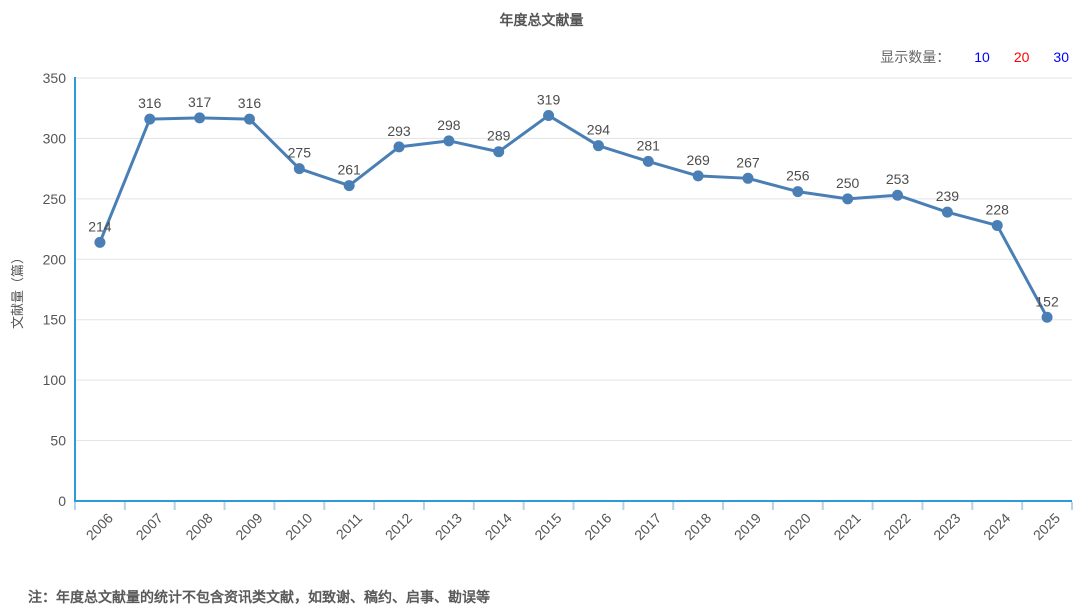 The image size is (1083, 614). I want to click on data-point-label: 294, so click(599, 130).